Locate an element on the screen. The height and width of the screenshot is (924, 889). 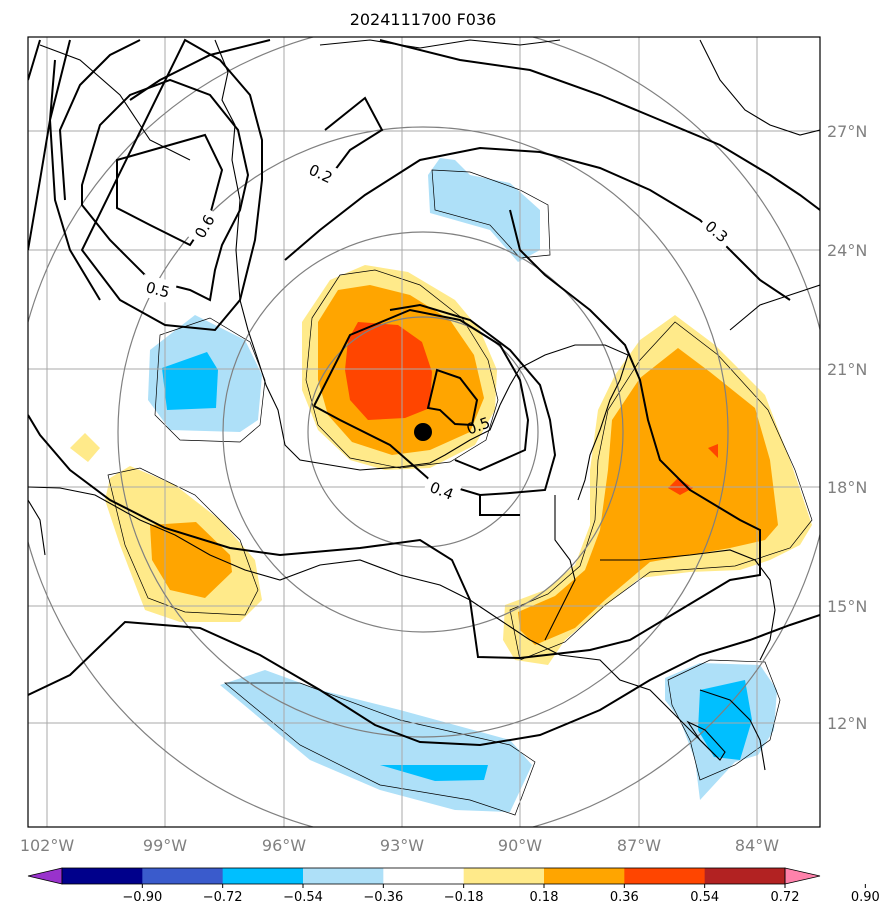
lon-label-84w: 84°W is located at coordinates (757, 845).